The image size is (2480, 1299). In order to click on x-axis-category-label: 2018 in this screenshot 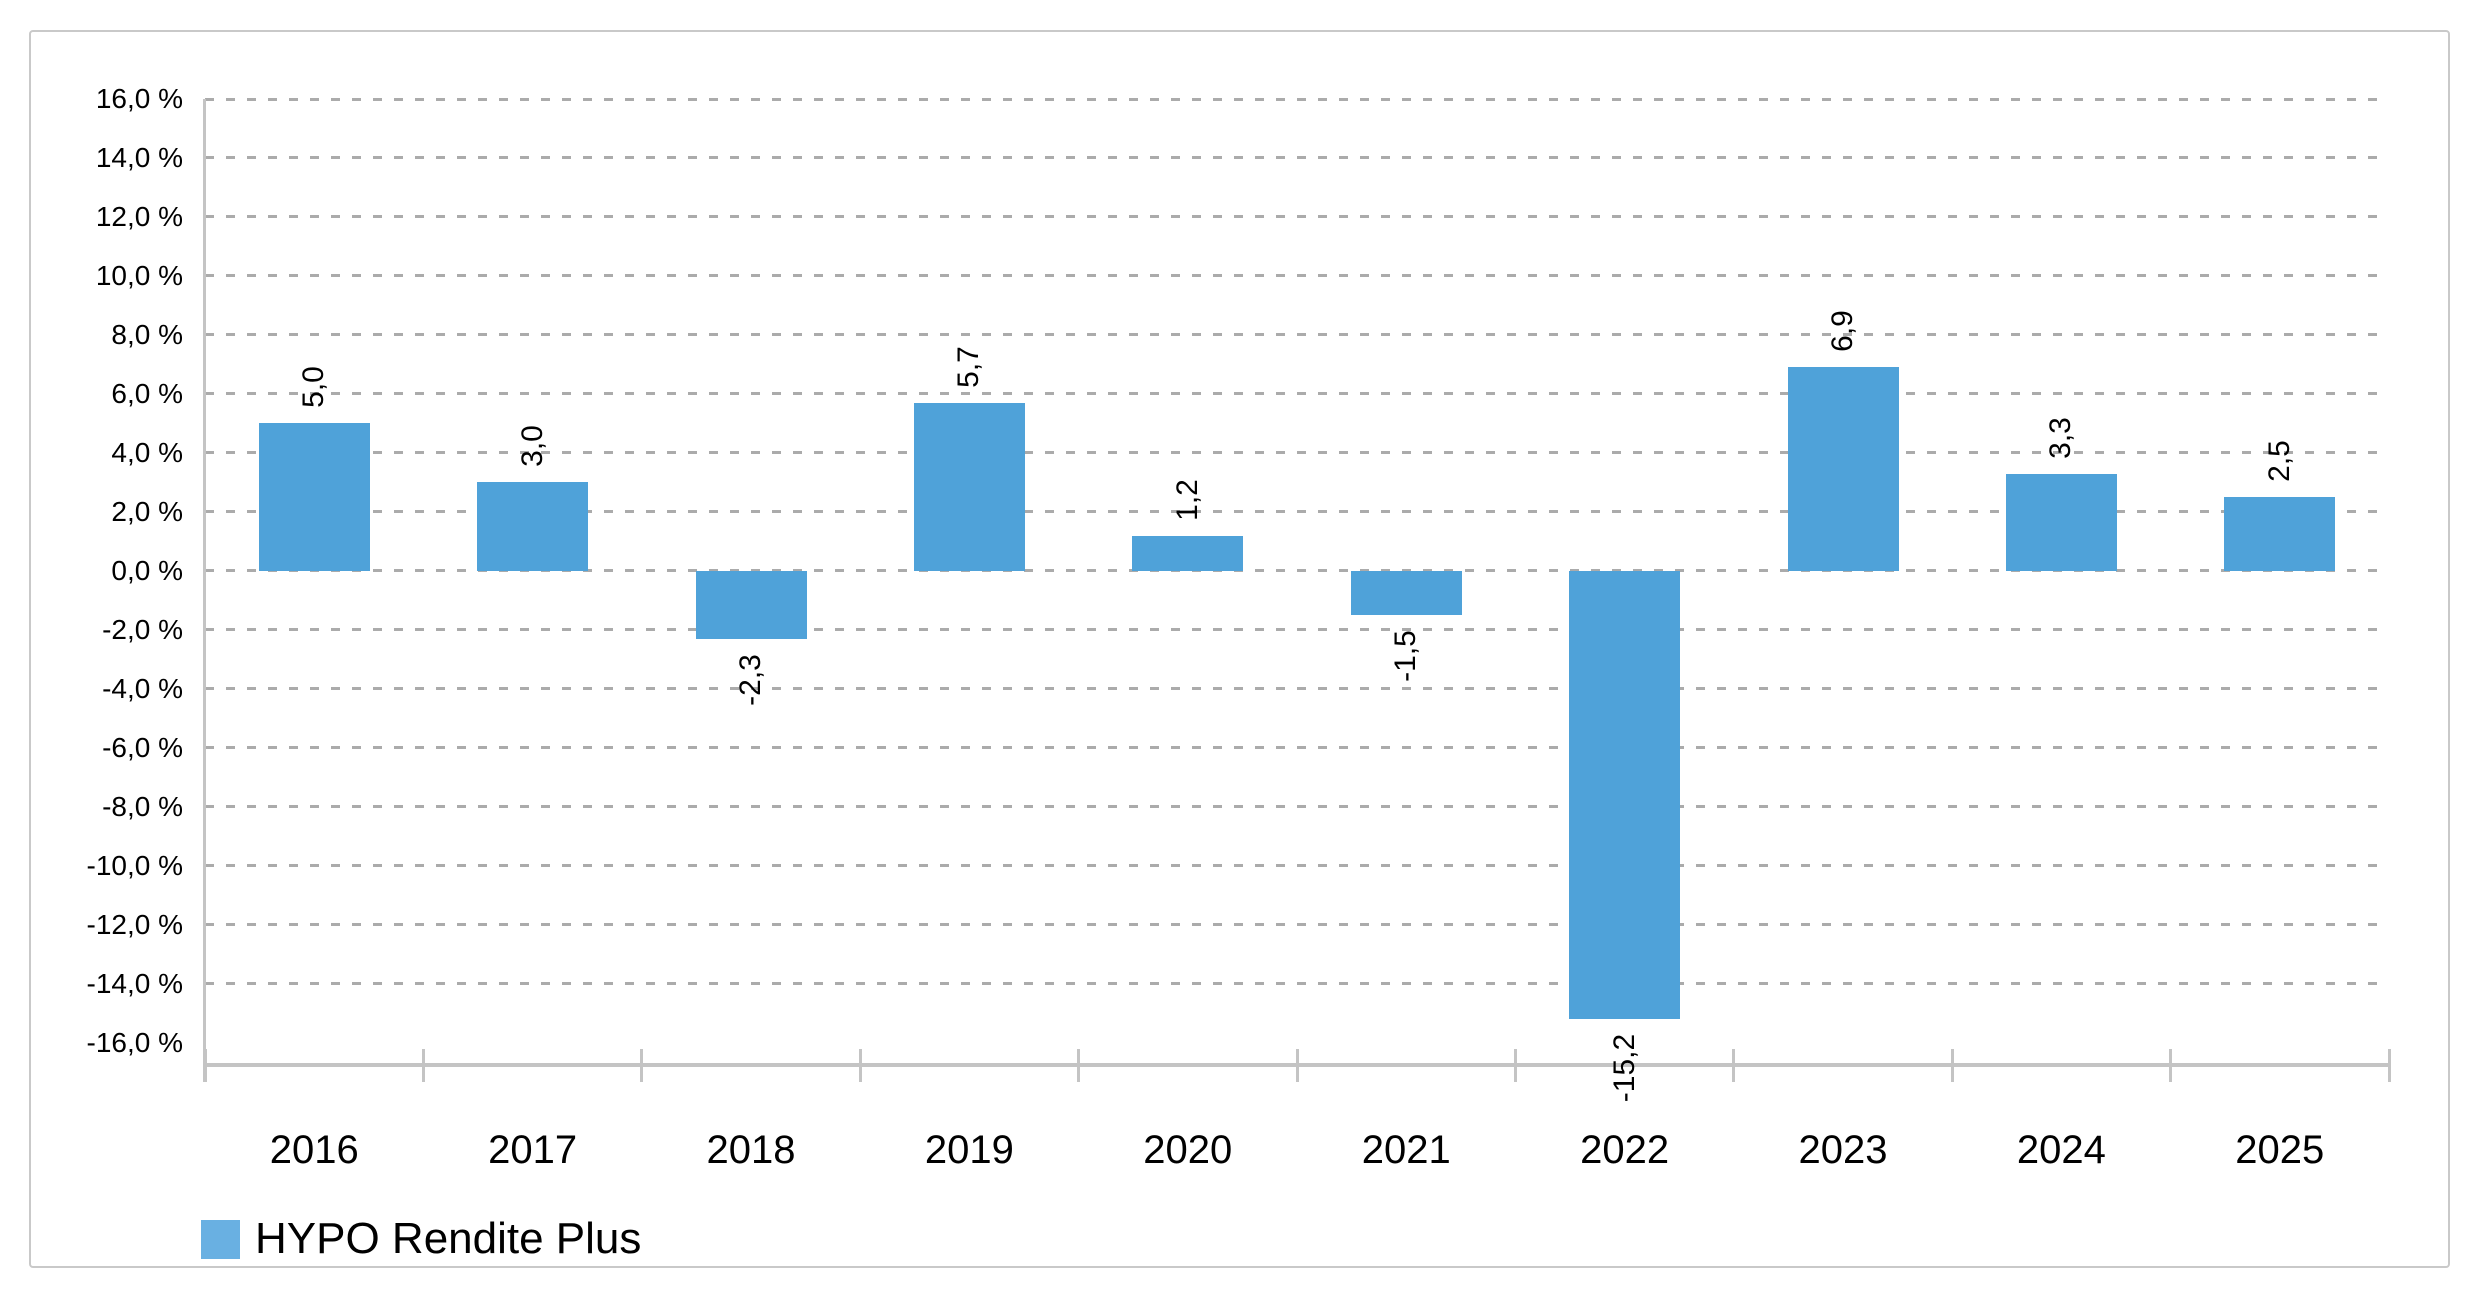, I will do `click(751, 1150)`.